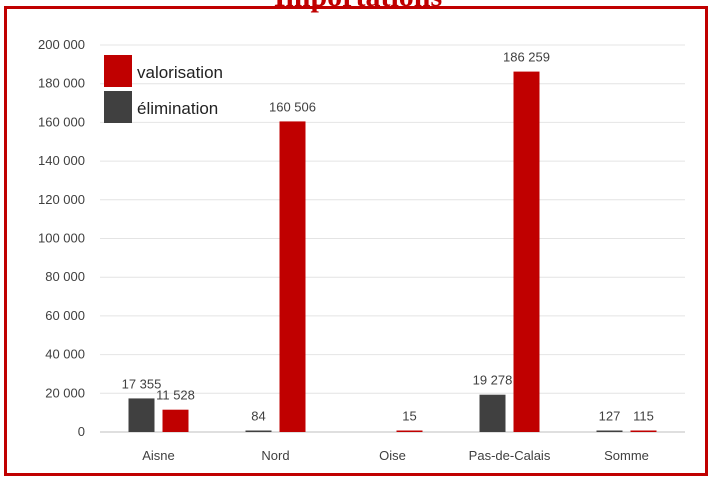  Describe the element at coordinates (61, 83) in the screenshot. I see `y-tick-label: 180 000` at that location.